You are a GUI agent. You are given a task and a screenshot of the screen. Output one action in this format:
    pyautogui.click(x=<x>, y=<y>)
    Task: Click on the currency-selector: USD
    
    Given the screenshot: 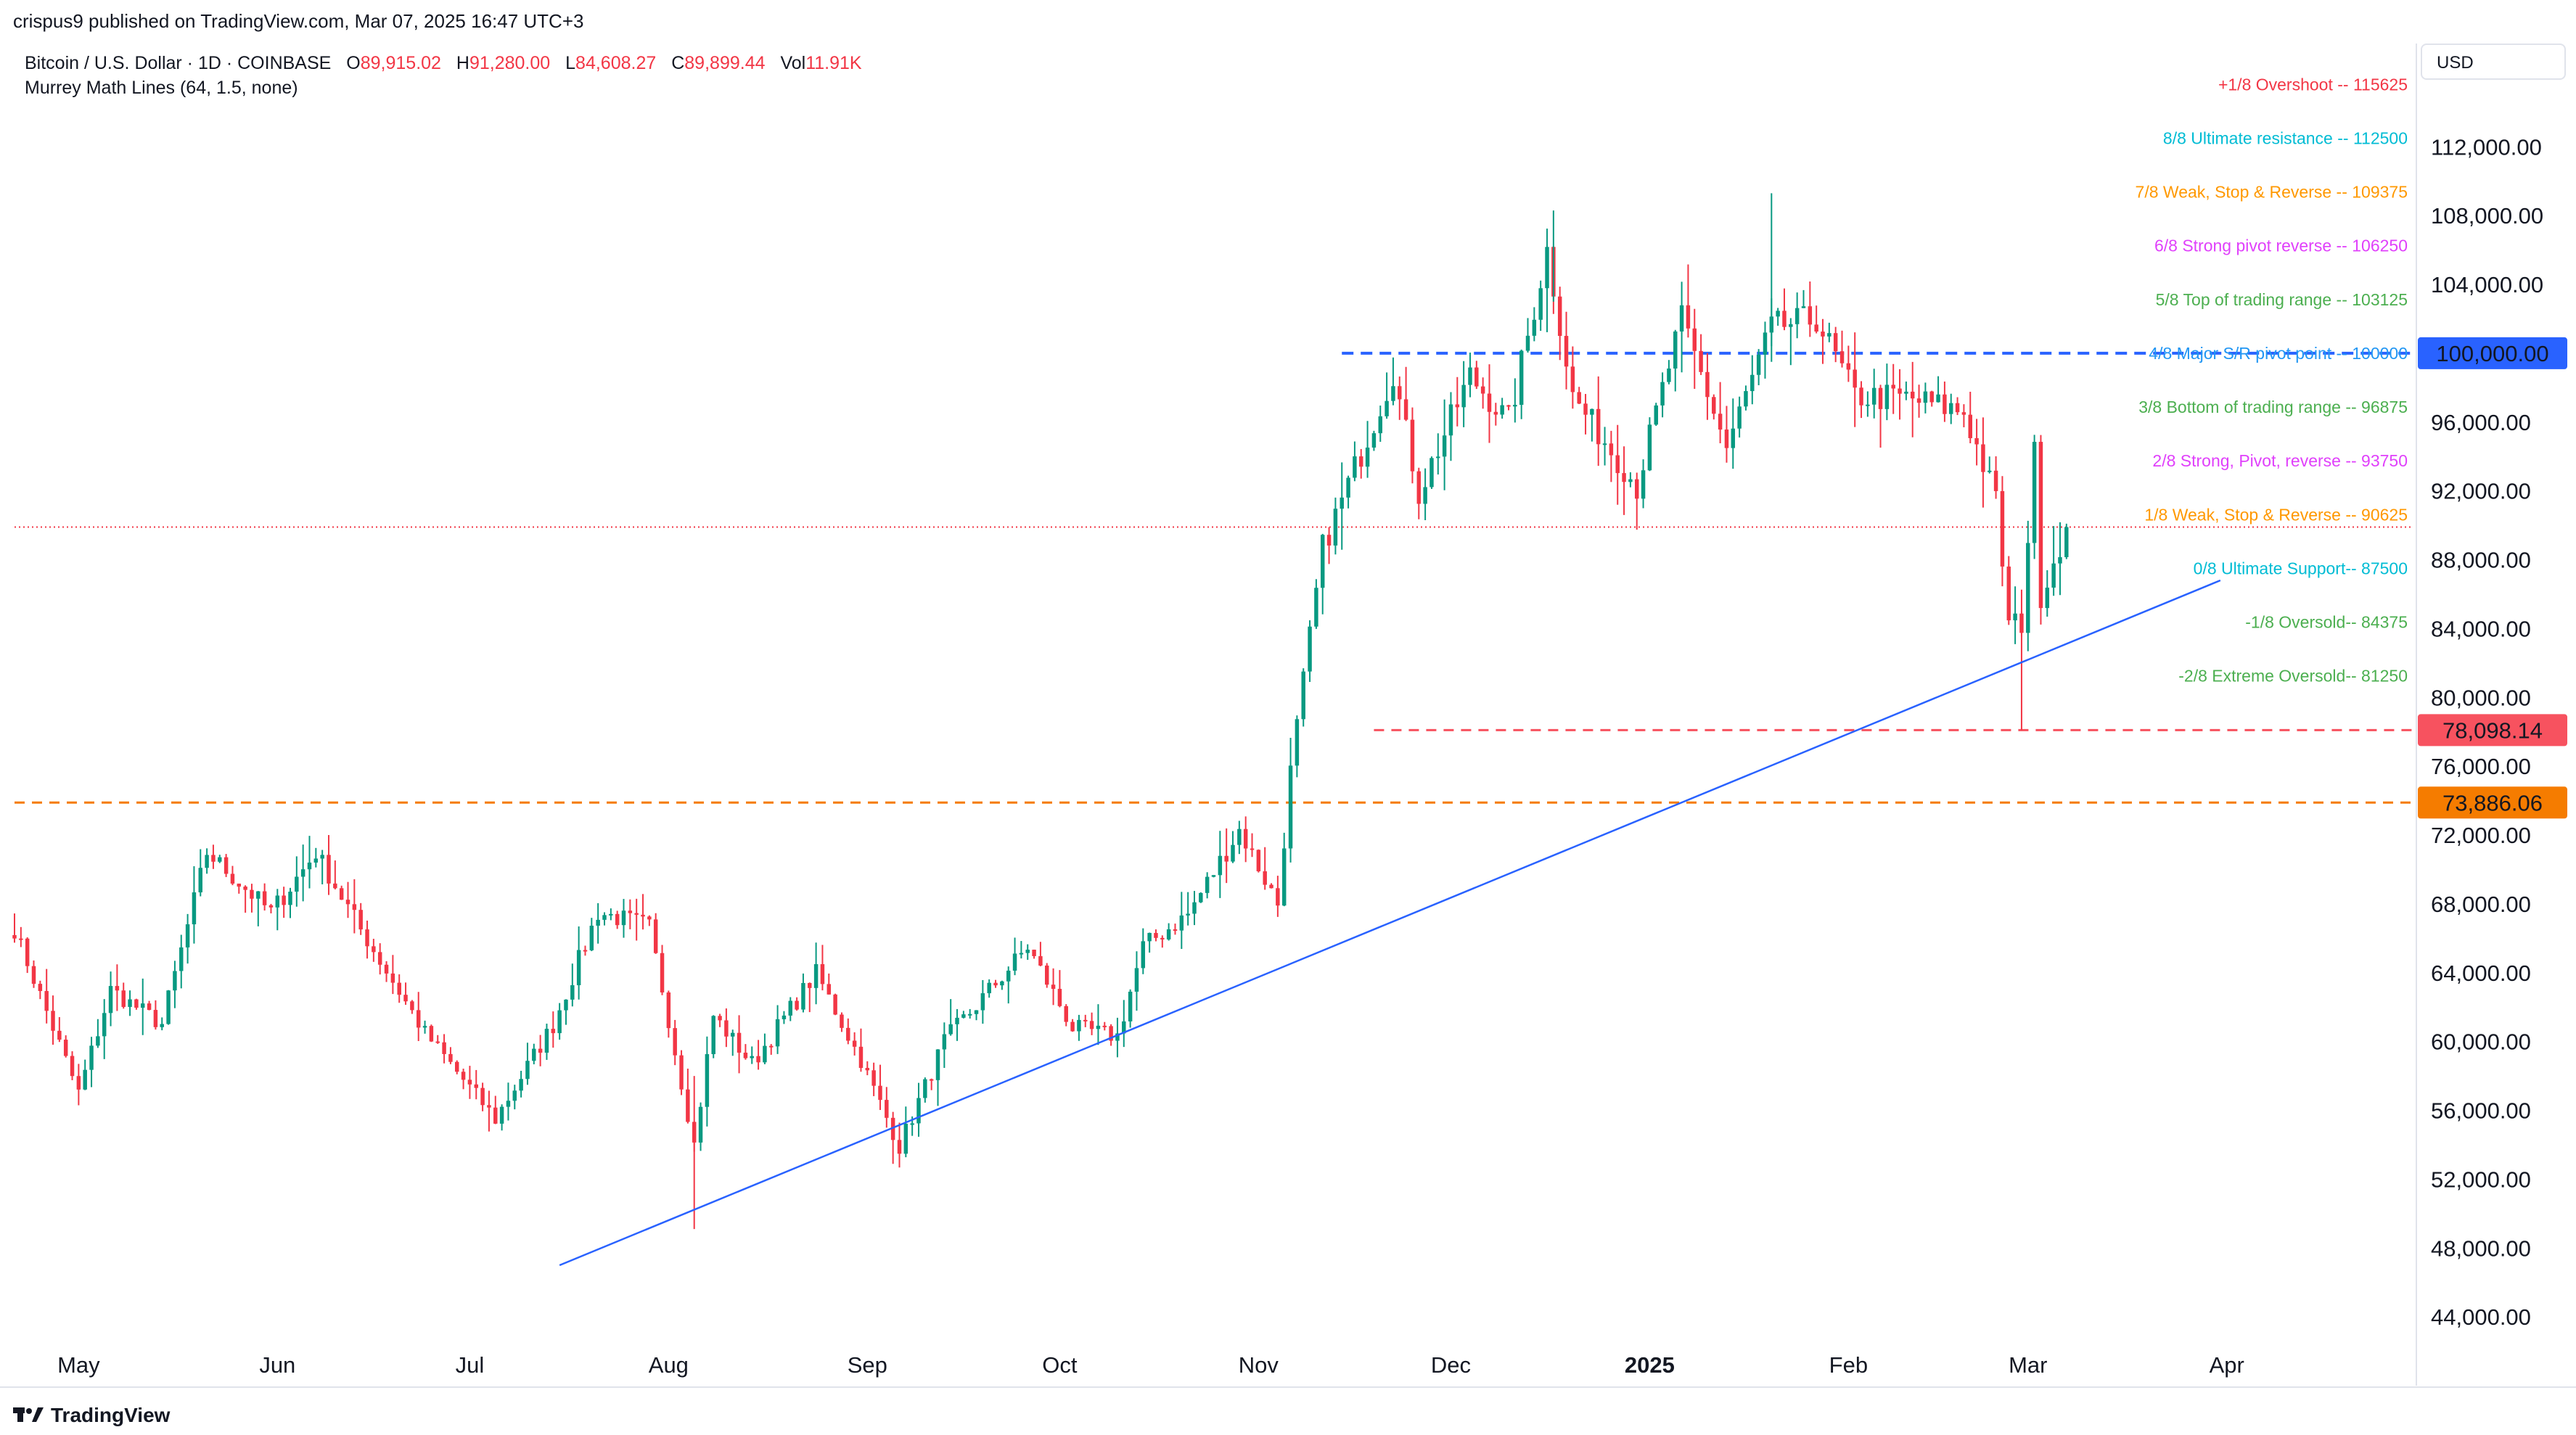 What is the action you would take?
    pyautogui.click(x=2493, y=62)
    